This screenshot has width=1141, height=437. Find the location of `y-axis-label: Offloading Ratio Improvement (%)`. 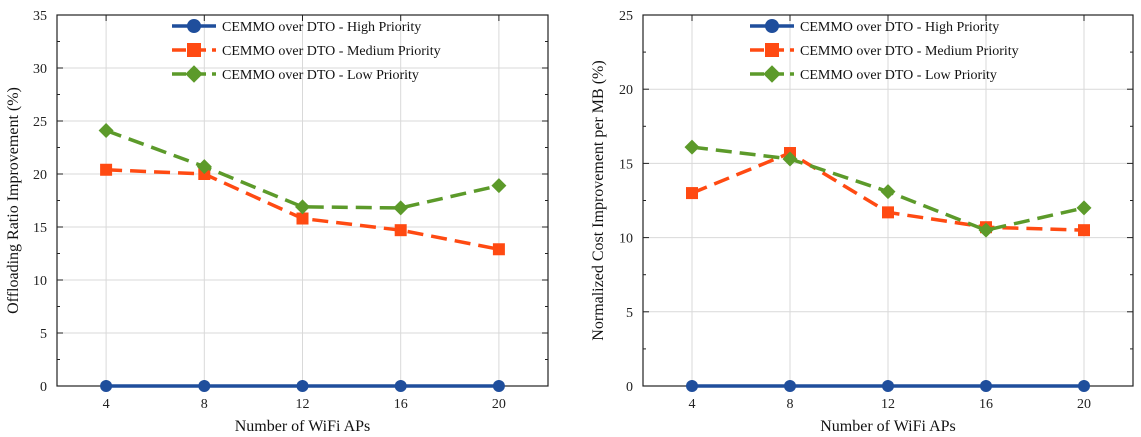

y-axis-label: Offloading Ratio Improvement (%) is located at coordinates (13, 200).